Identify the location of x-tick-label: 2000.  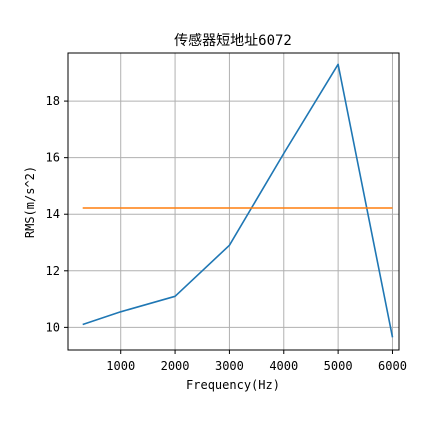
(175, 366).